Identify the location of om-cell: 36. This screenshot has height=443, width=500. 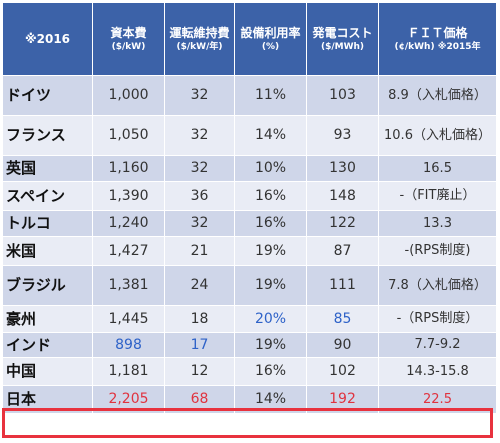
(199, 196).